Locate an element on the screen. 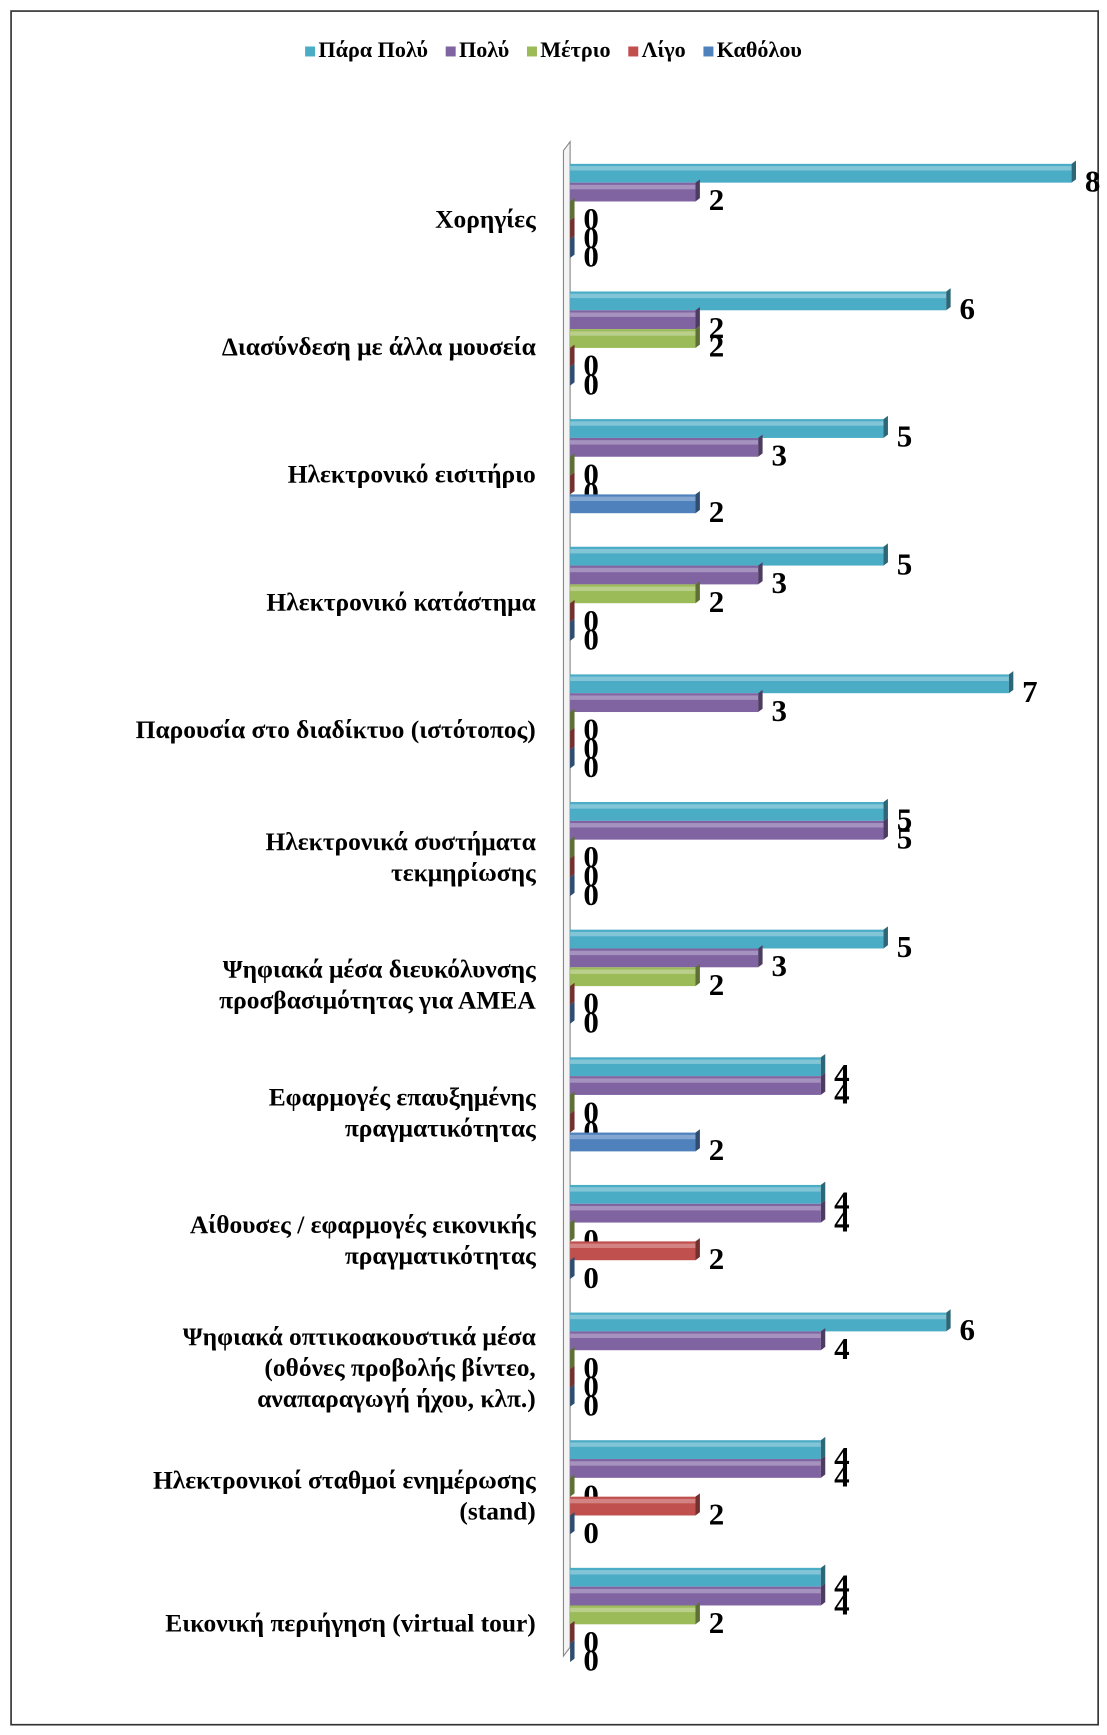 The image size is (1107, 1735). value-label: 3 is located at coordinates (779, 965).